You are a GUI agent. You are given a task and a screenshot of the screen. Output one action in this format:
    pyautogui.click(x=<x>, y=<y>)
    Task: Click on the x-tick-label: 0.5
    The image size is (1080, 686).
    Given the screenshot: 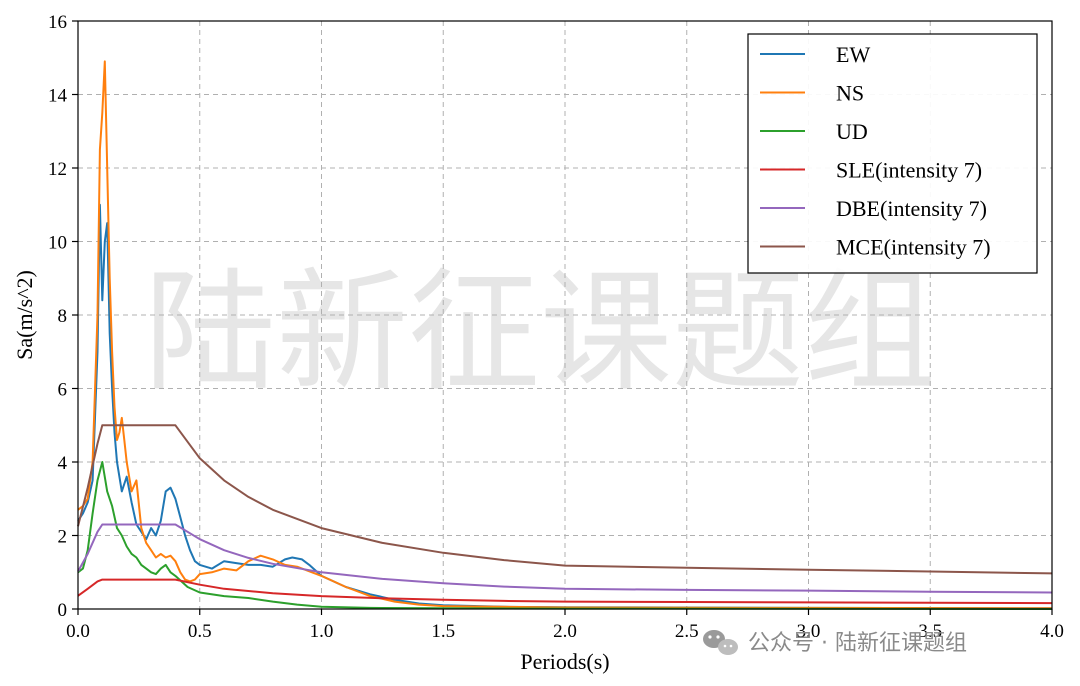 What is the action you would take?
    pyautogui.click(x=200, y=631)
    